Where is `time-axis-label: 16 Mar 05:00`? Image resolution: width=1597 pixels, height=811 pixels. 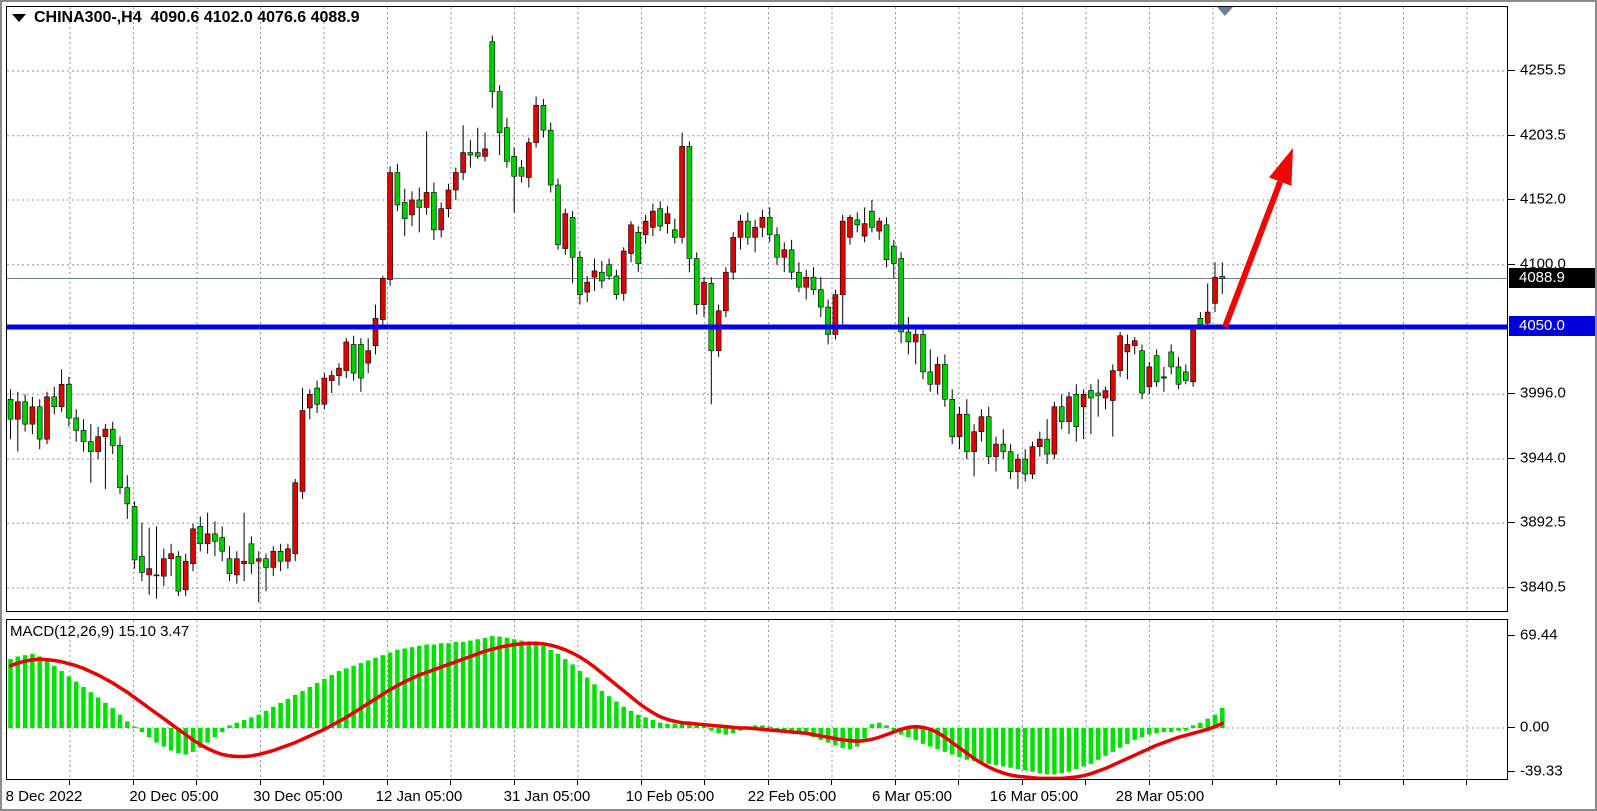 time-axis-label: 16 Mar 05:00 is located at coordinates (1034, 796).